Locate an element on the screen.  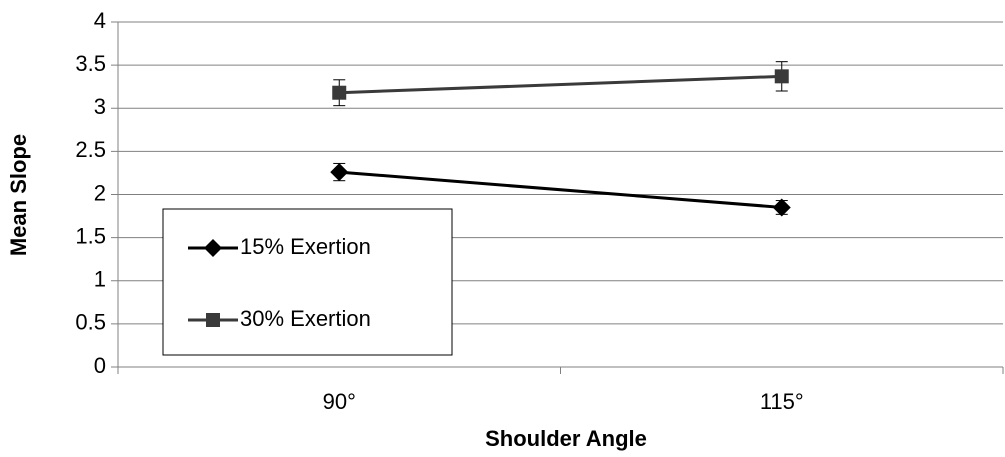
y-tick-label: 4 is located at coordinates (100, 20).